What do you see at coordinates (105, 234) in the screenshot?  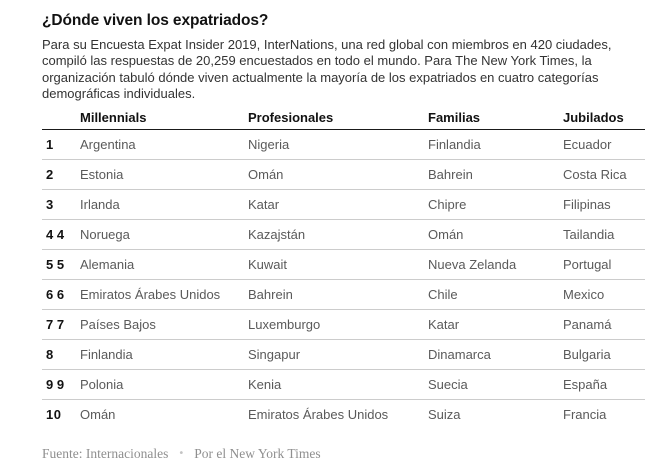 I see `country-cell: Noruega` at bounding box center [105, 234].